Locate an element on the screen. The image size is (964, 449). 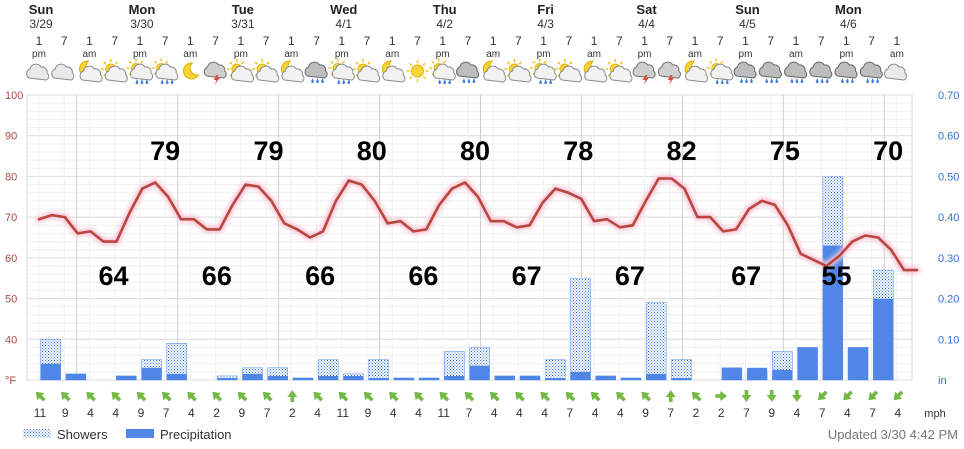
day-name-label: Thu is located at coordinates (445, 9).